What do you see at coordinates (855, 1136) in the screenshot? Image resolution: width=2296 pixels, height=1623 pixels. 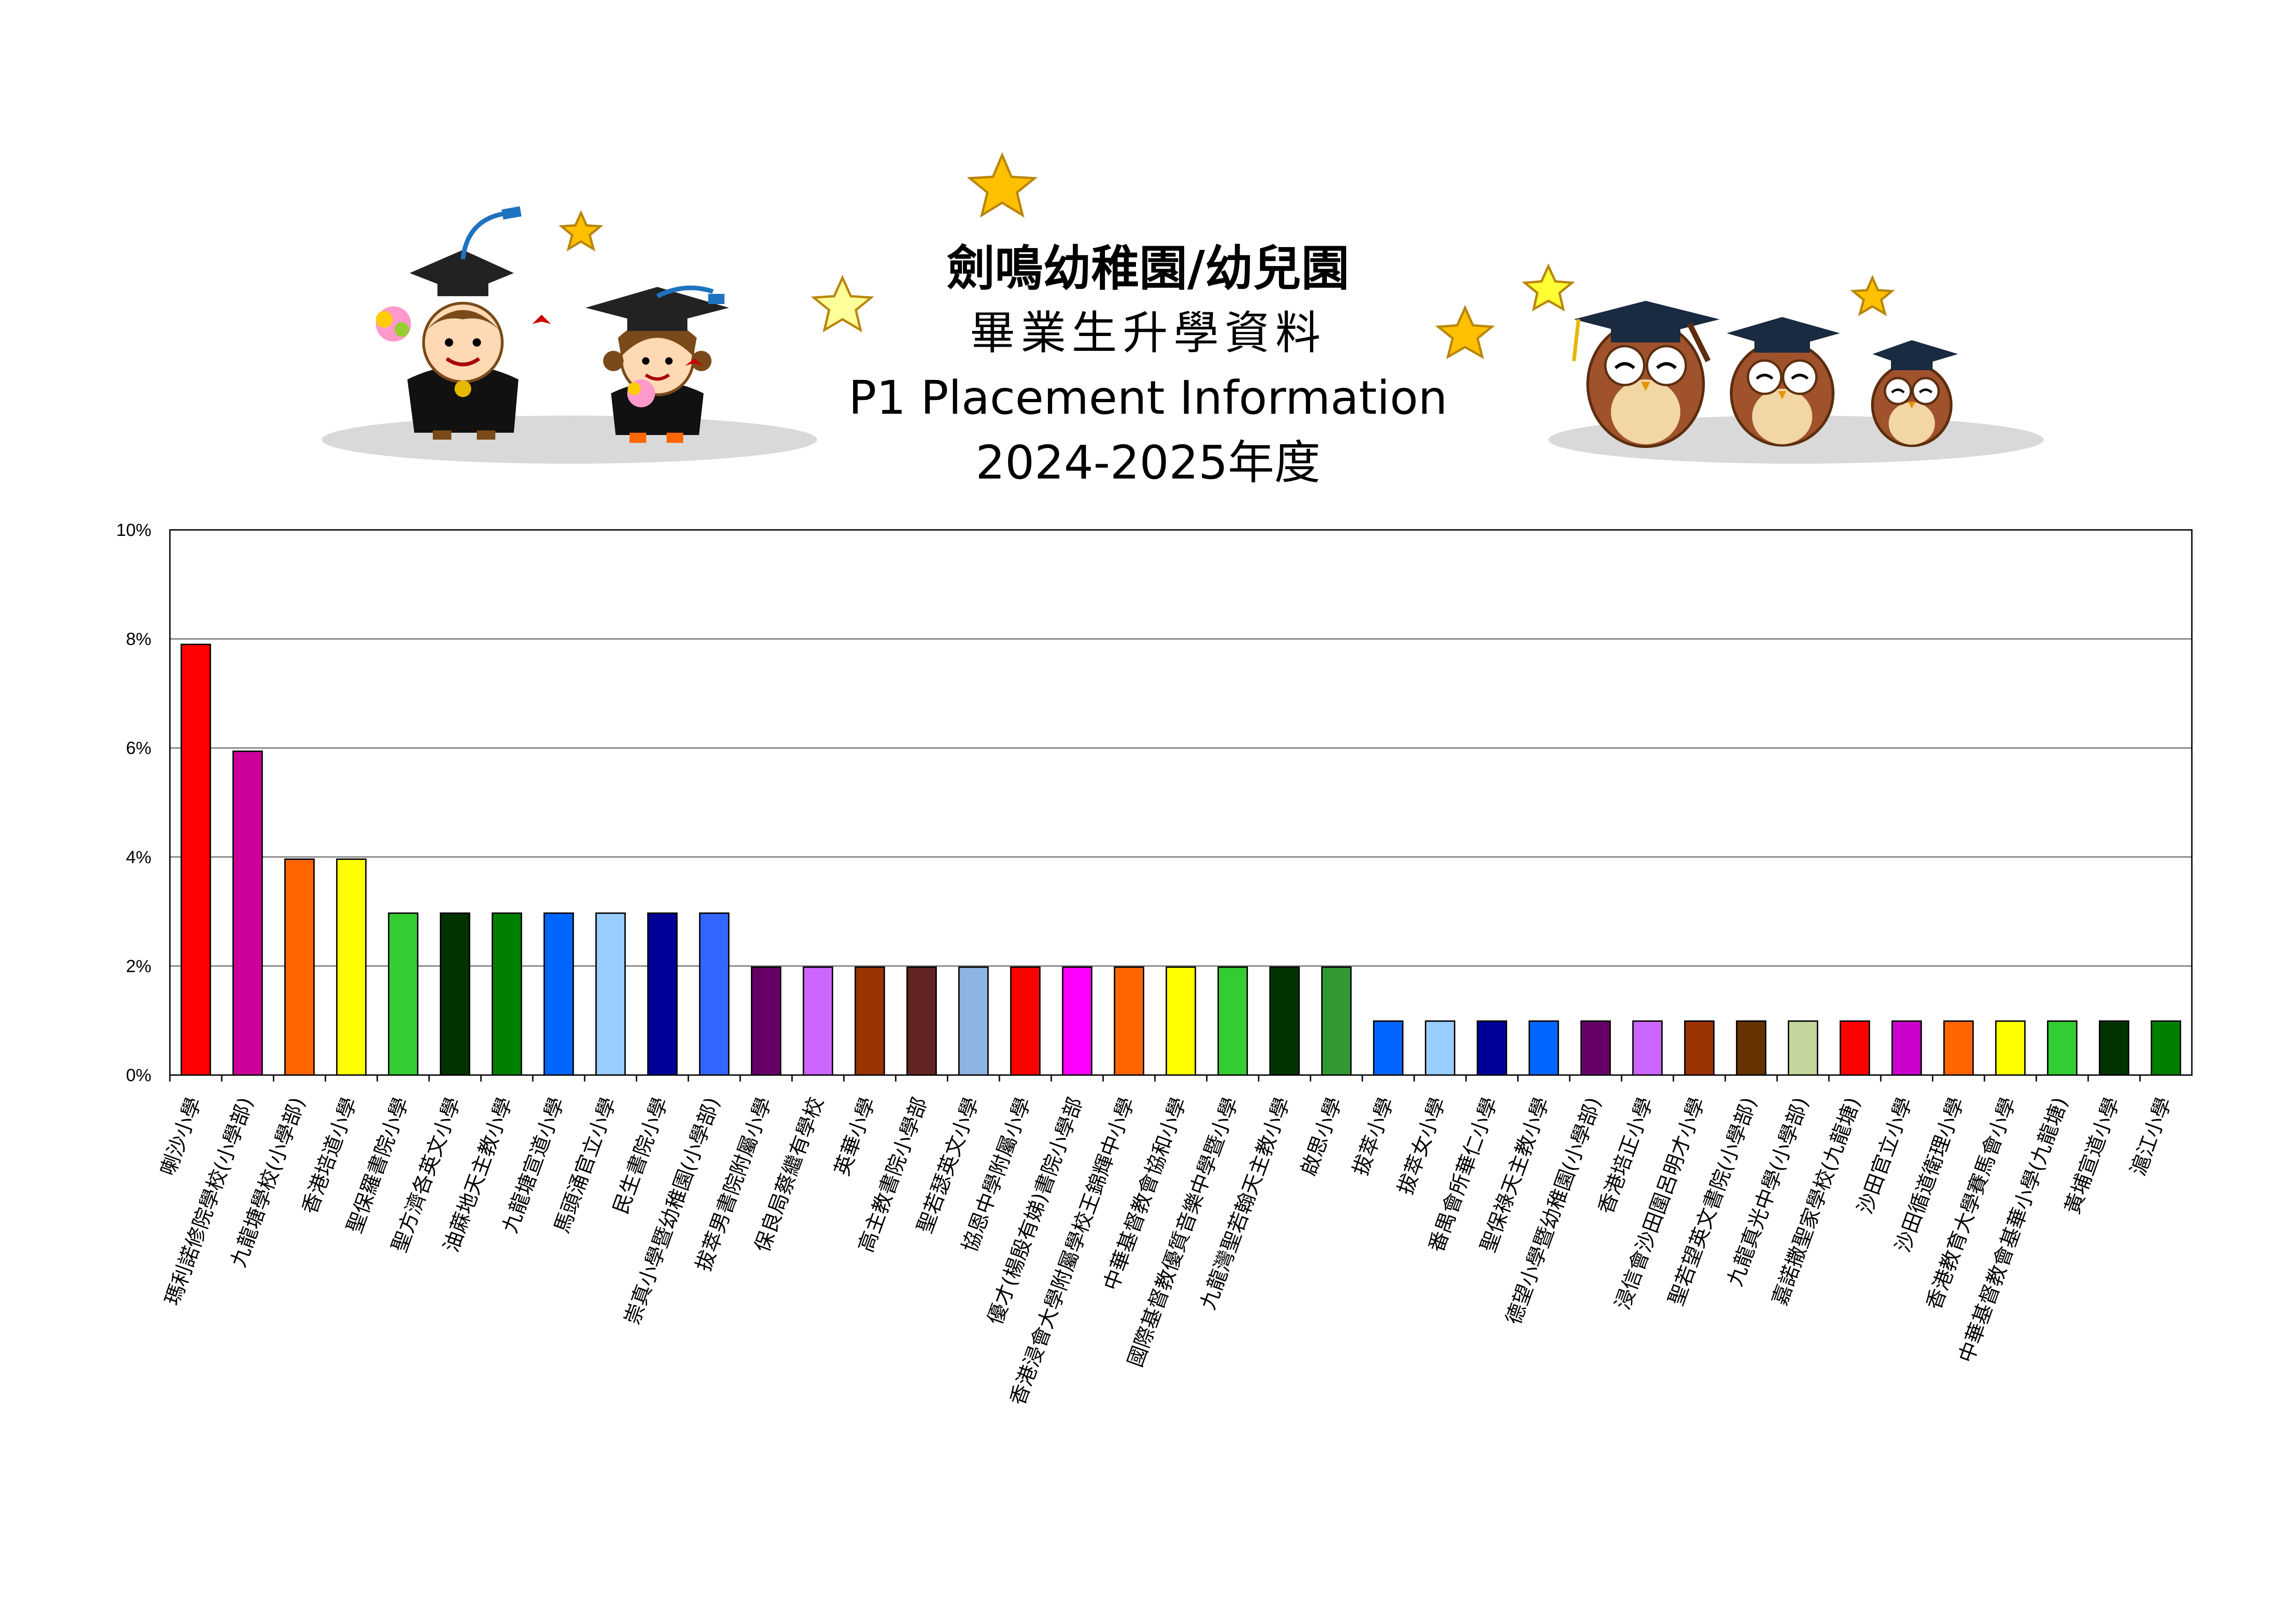 I see `x-tick-label: 英華小學` at bounding box center [855, 1136].